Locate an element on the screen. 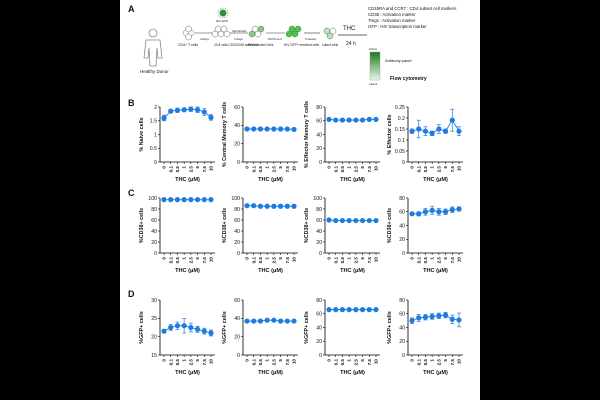  y-tick-label: 0.5 is located at coordinates (153, 149).